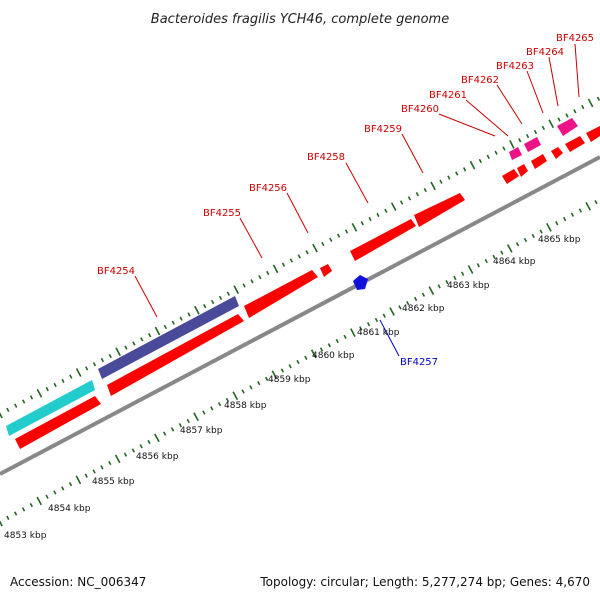 This screenshot has width=600, height=600. I want to click on leader-bf4263, so click(535, 92).